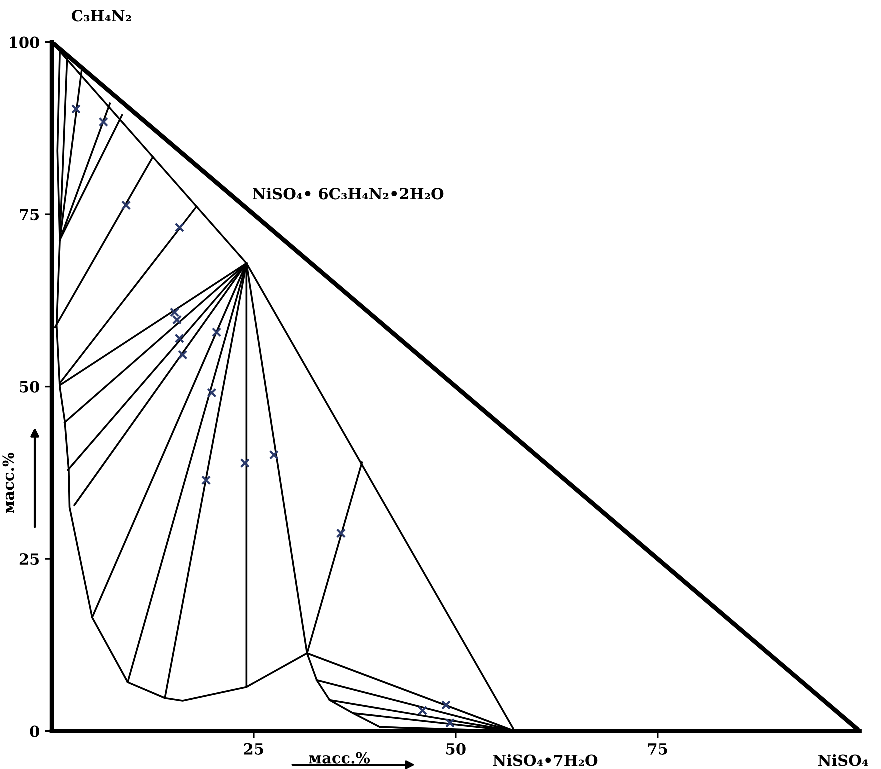  What do you see at coordinates (8, 483) in the screenshot?
I see `y-axis-title: масс.%` at bounding box center [8, 483].